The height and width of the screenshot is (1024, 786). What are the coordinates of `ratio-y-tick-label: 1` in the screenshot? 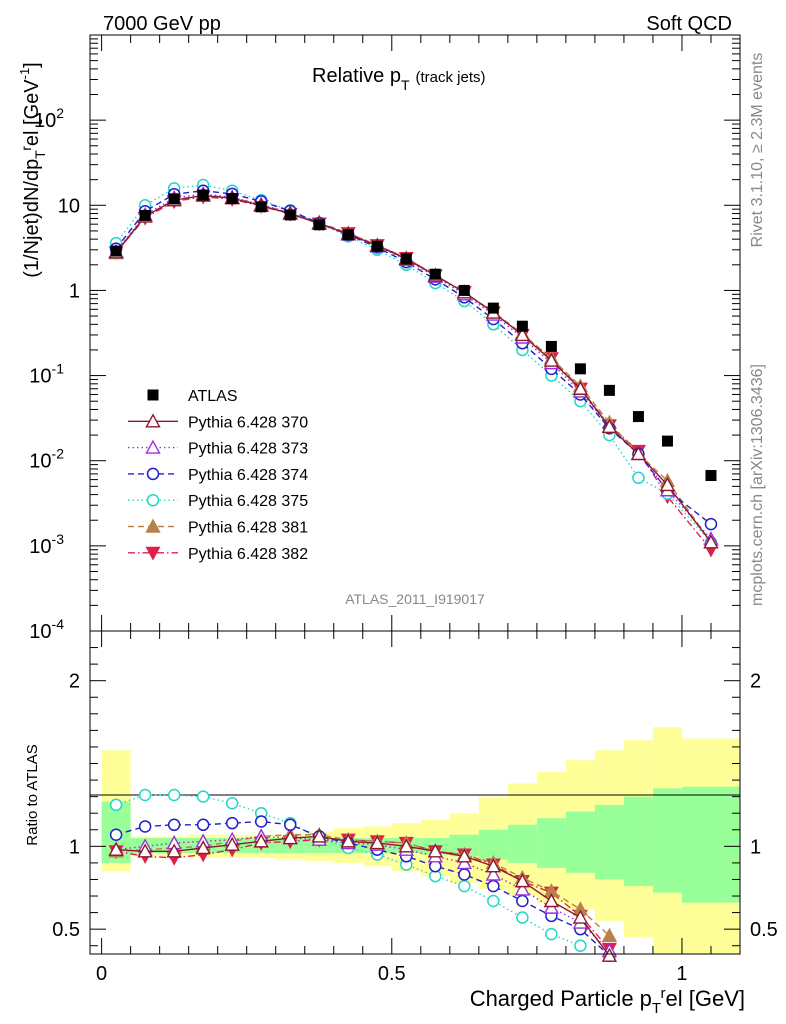 It's located at (74, 847).